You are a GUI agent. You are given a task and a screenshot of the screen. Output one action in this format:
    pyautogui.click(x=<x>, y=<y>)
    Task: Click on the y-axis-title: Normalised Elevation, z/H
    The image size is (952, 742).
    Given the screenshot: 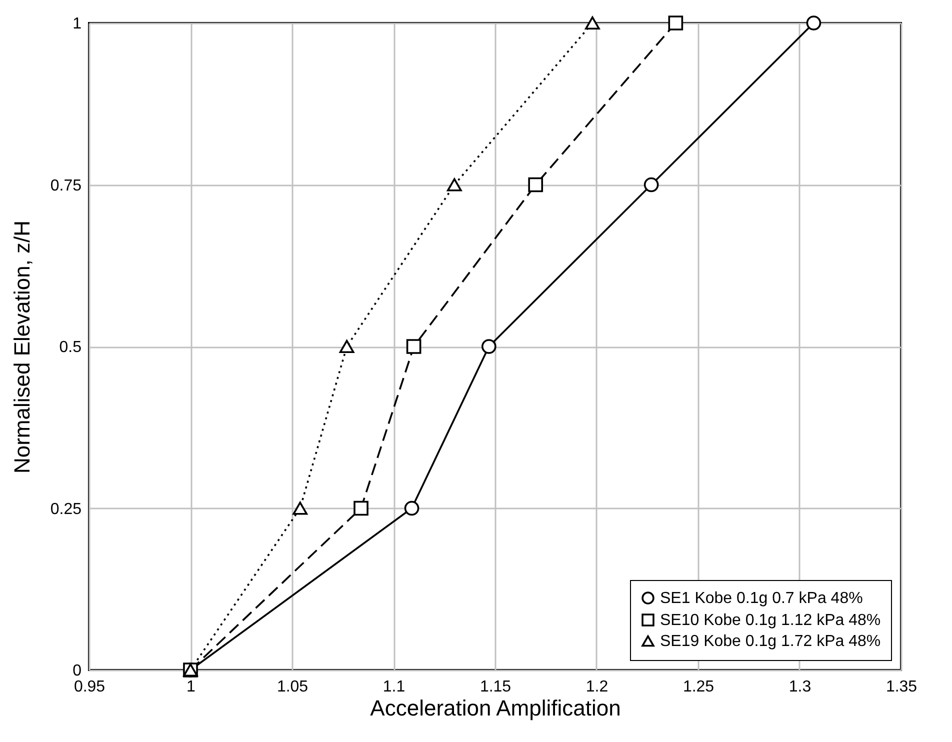 What is the action you would take?
    pyautogui.click(x=21, y=347)
    